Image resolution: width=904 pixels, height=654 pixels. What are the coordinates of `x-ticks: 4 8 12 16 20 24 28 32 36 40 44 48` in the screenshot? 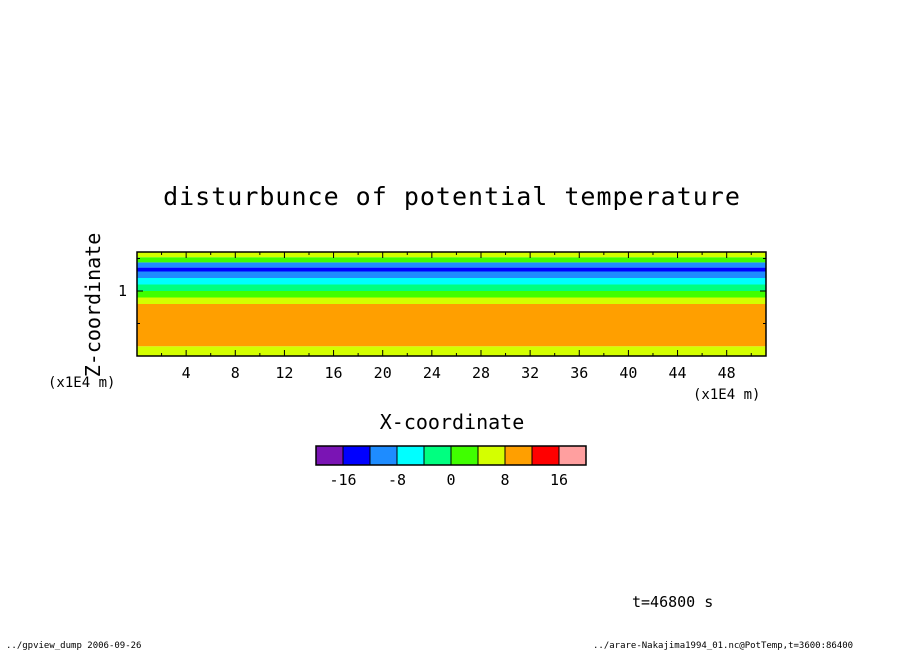 It's located at (456, 317).